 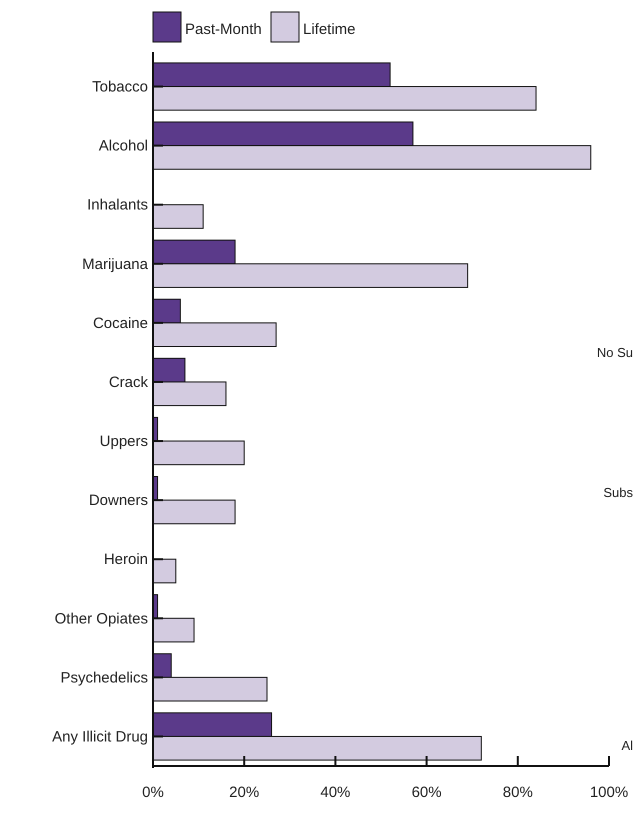 I want to click on y-tick-label: Crack, so click(x=128, y=382).